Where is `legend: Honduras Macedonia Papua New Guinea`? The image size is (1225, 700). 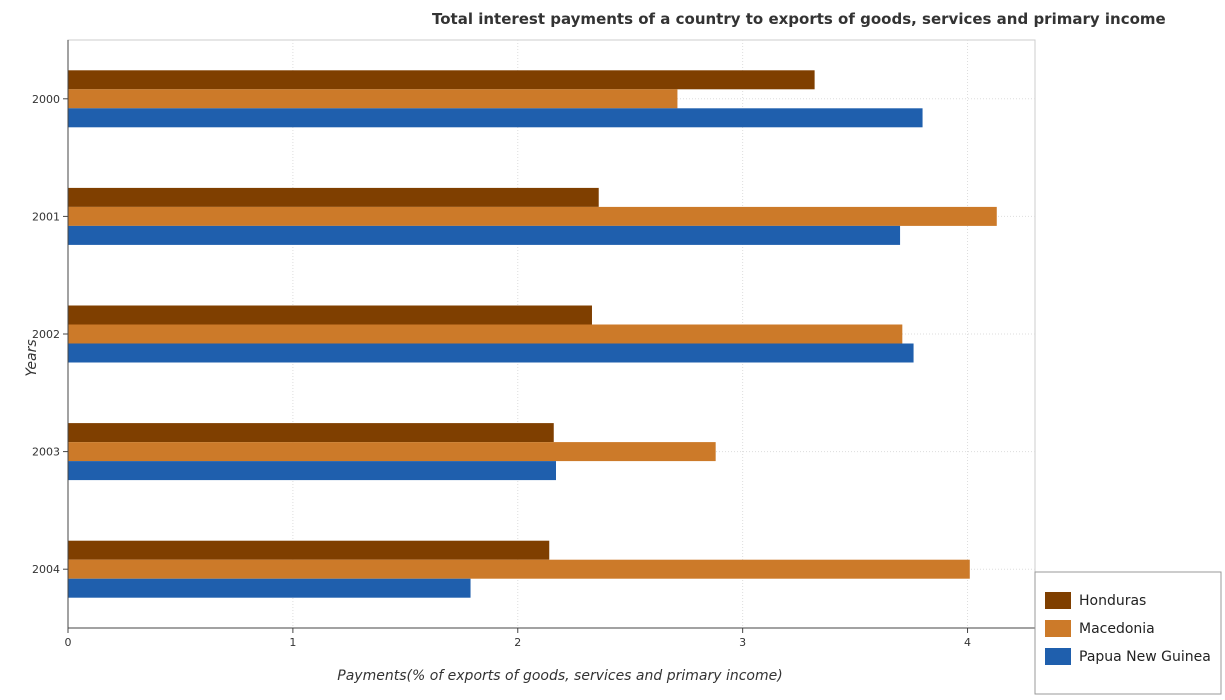 legend: Honduras Macedonia Papua New Guinea is located at coordinates (1128, 633).